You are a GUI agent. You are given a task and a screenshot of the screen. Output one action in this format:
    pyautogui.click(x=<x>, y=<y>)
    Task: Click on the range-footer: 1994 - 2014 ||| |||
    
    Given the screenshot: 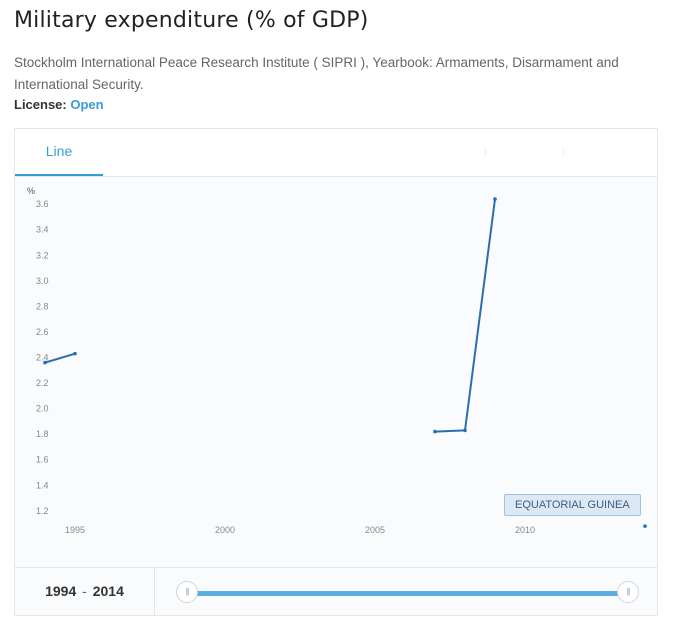 What is the action you would take?
    pyautogui.click(x=336, y=591)
    